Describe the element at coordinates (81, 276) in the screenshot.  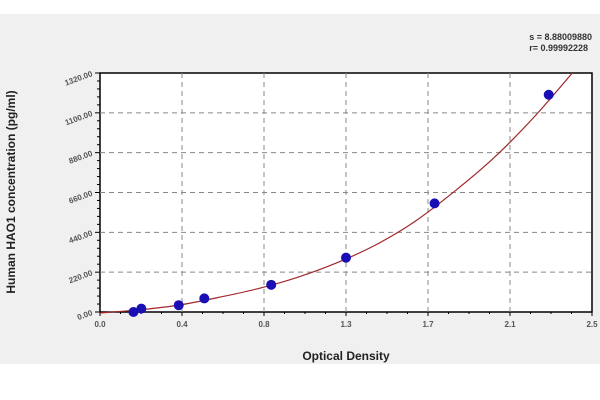
I see `y-tick-label: 220.00` at that location.